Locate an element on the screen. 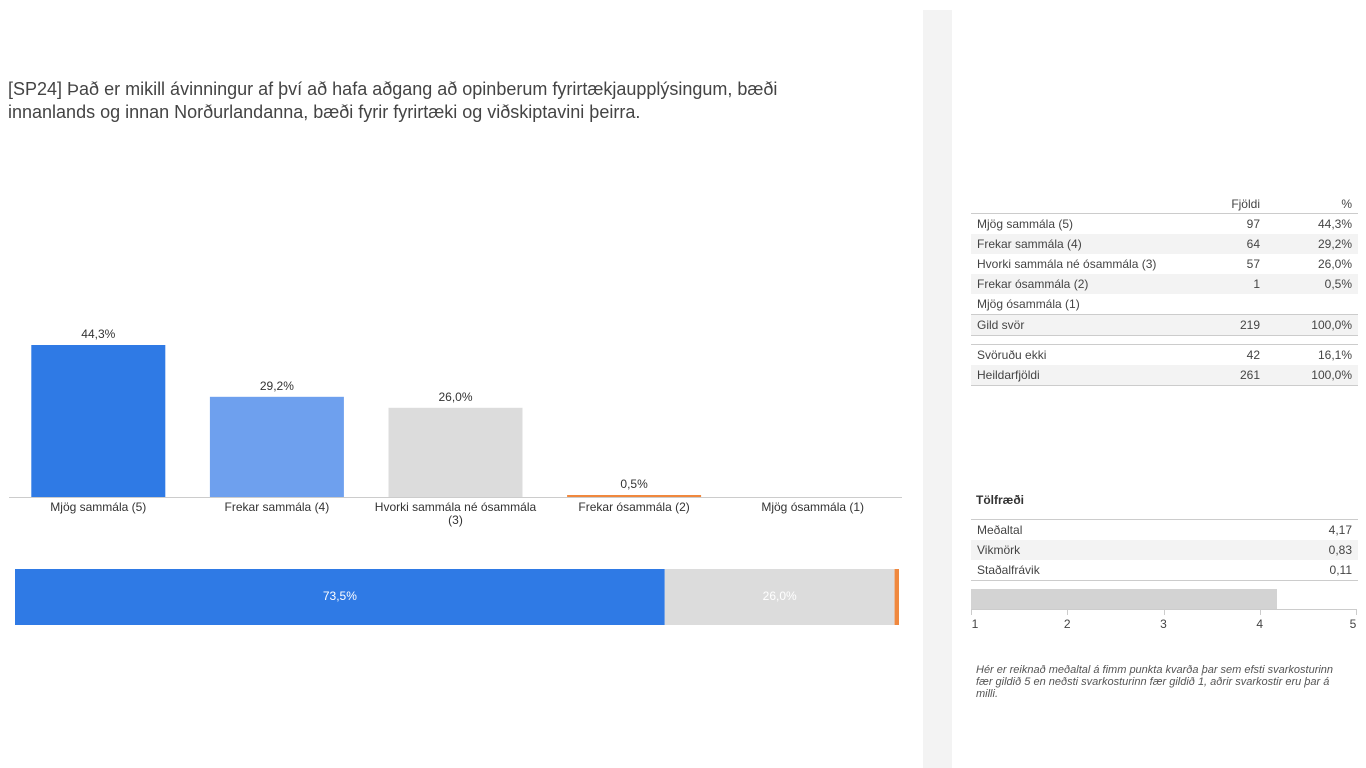  row-percent: 26,0% is located at coordinates (1334, 264).